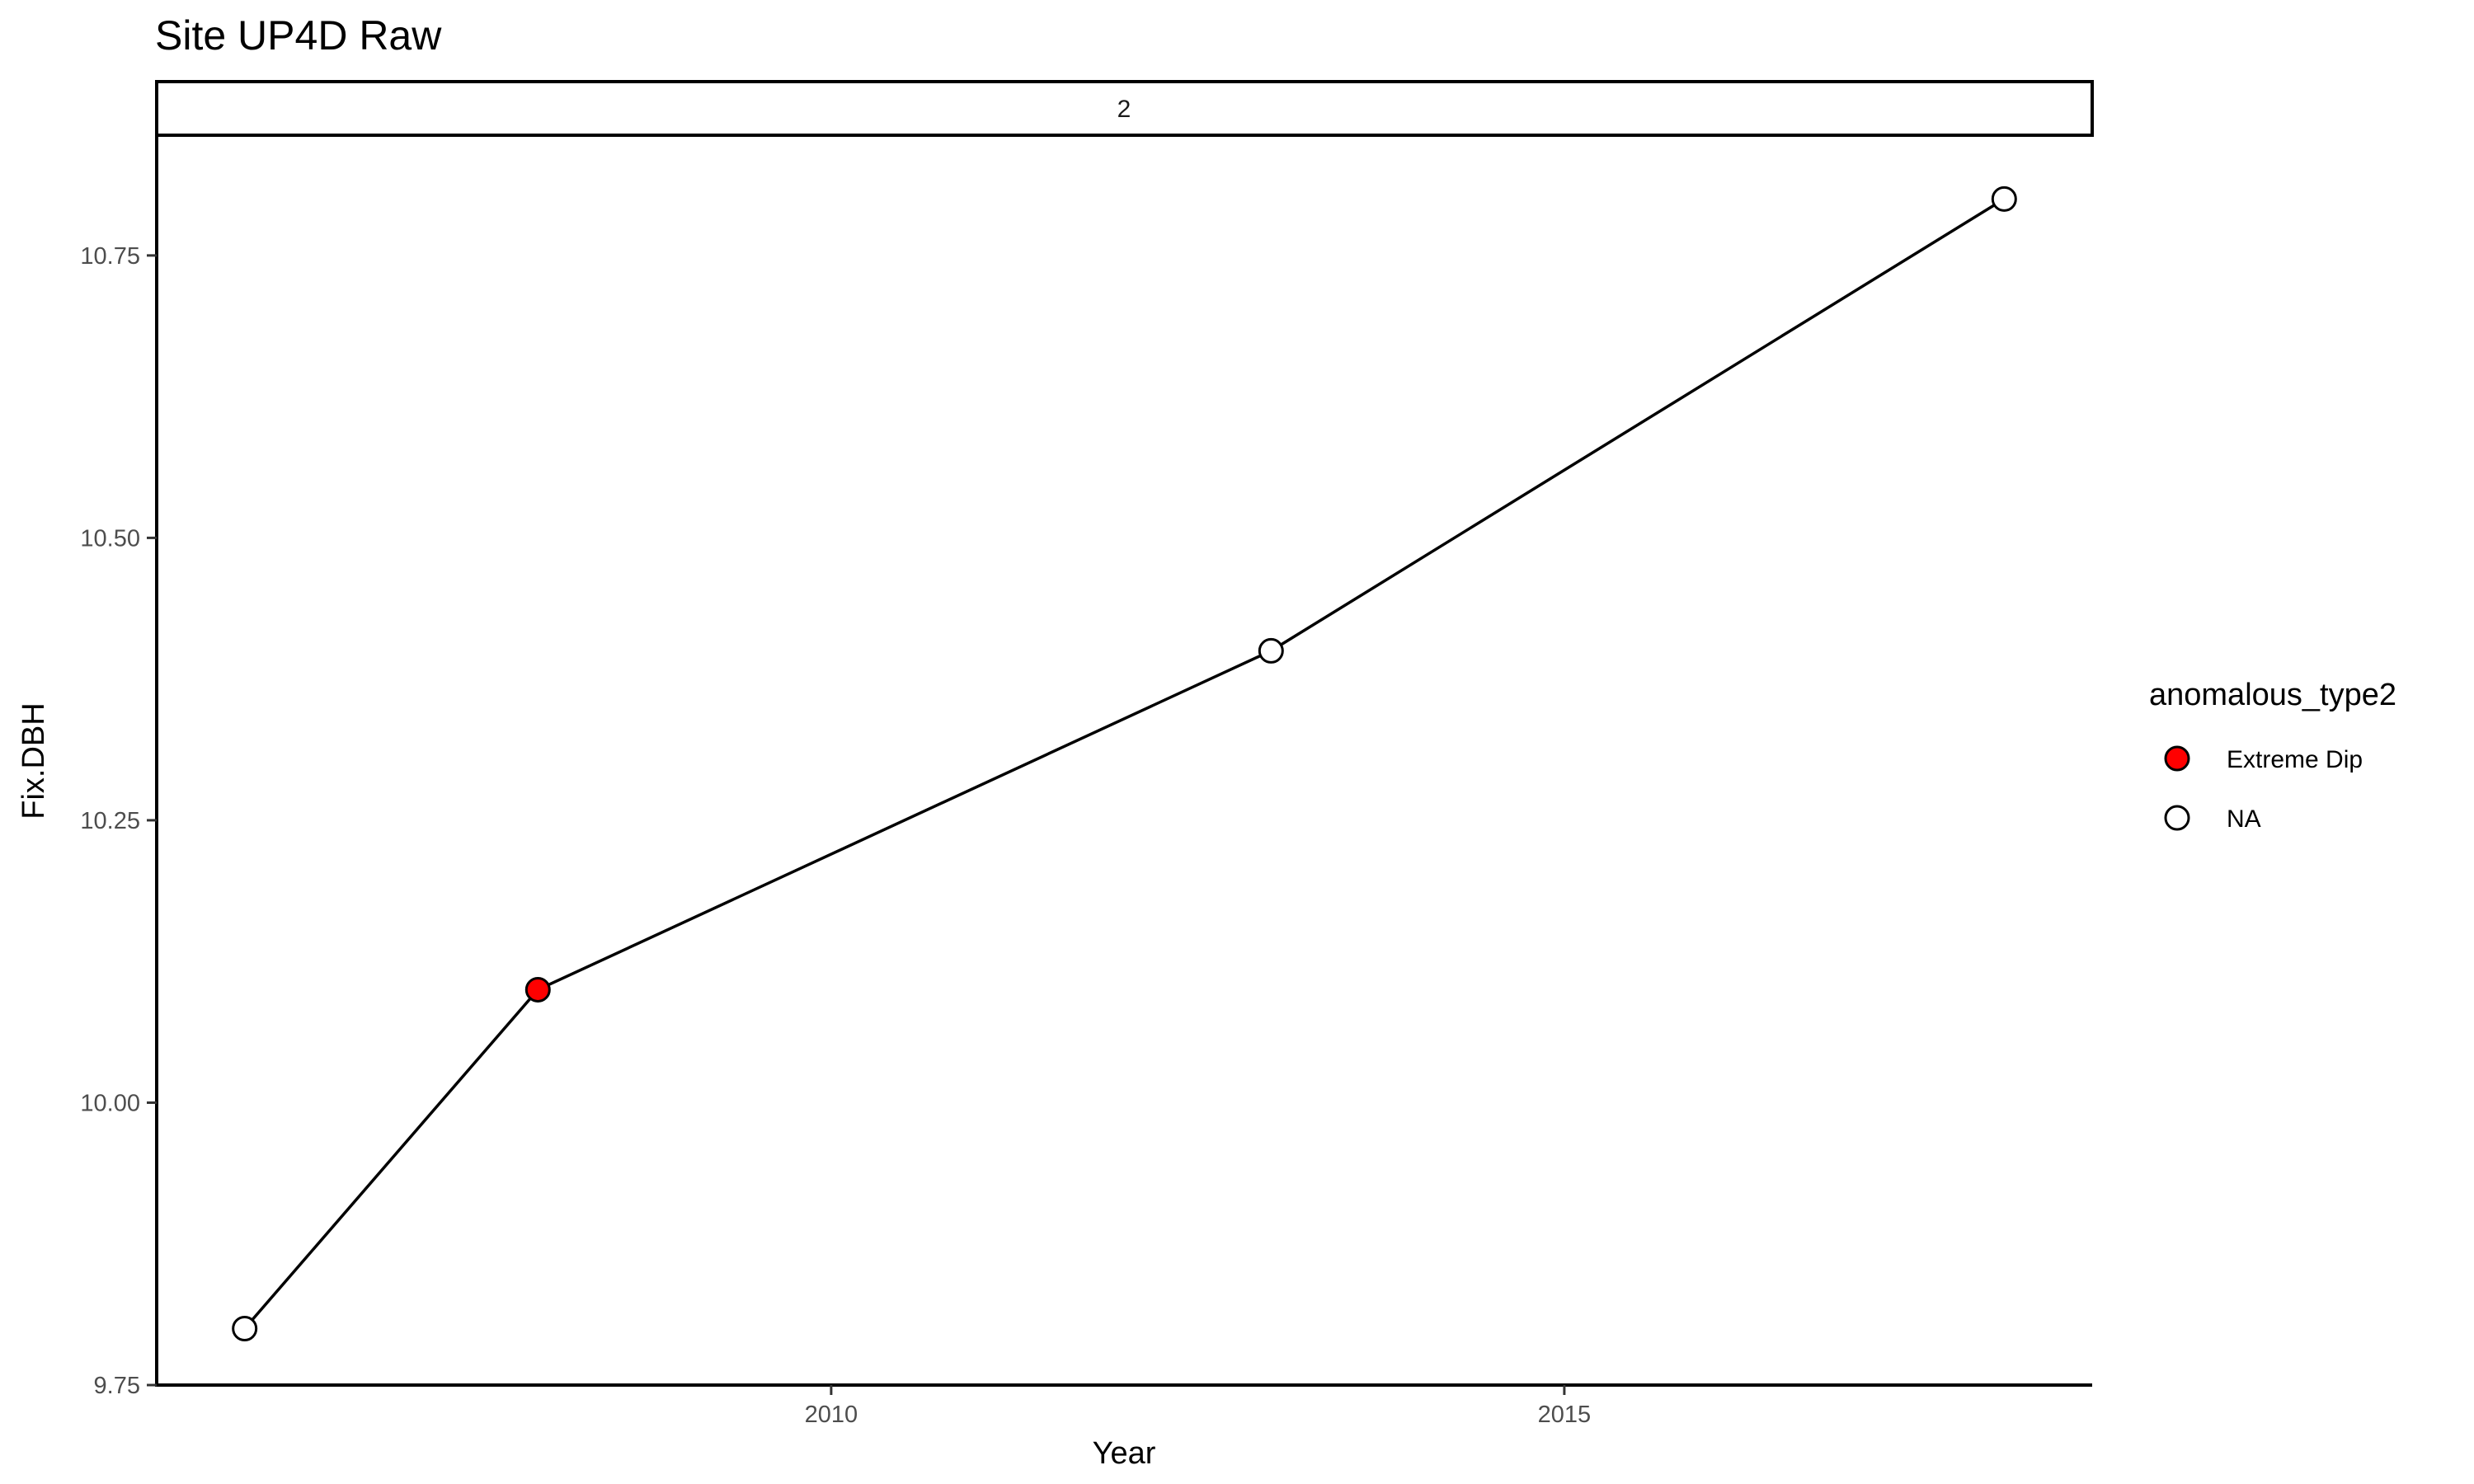  Describe the element at coordinates (33, 760) in the screenshot. I see `y-axis-title: Fix.DBH` at that location.